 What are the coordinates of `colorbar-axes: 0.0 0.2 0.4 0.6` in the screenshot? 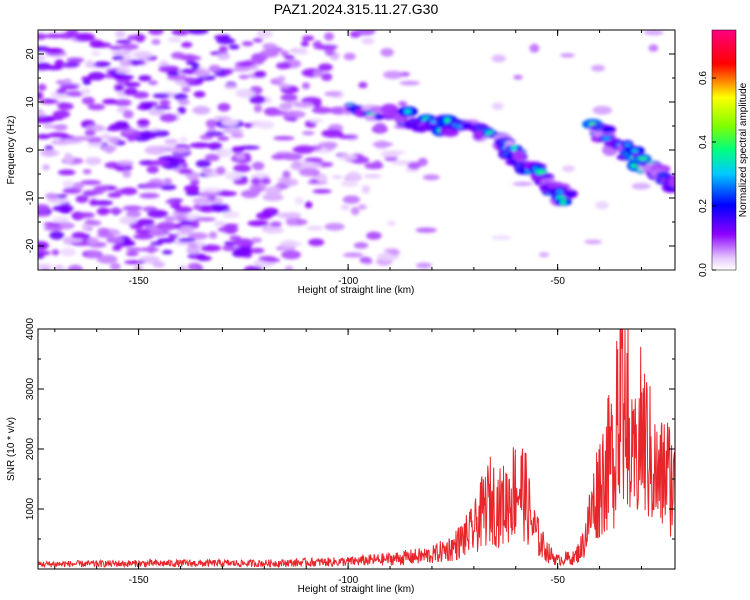 It's located at (707, 174).